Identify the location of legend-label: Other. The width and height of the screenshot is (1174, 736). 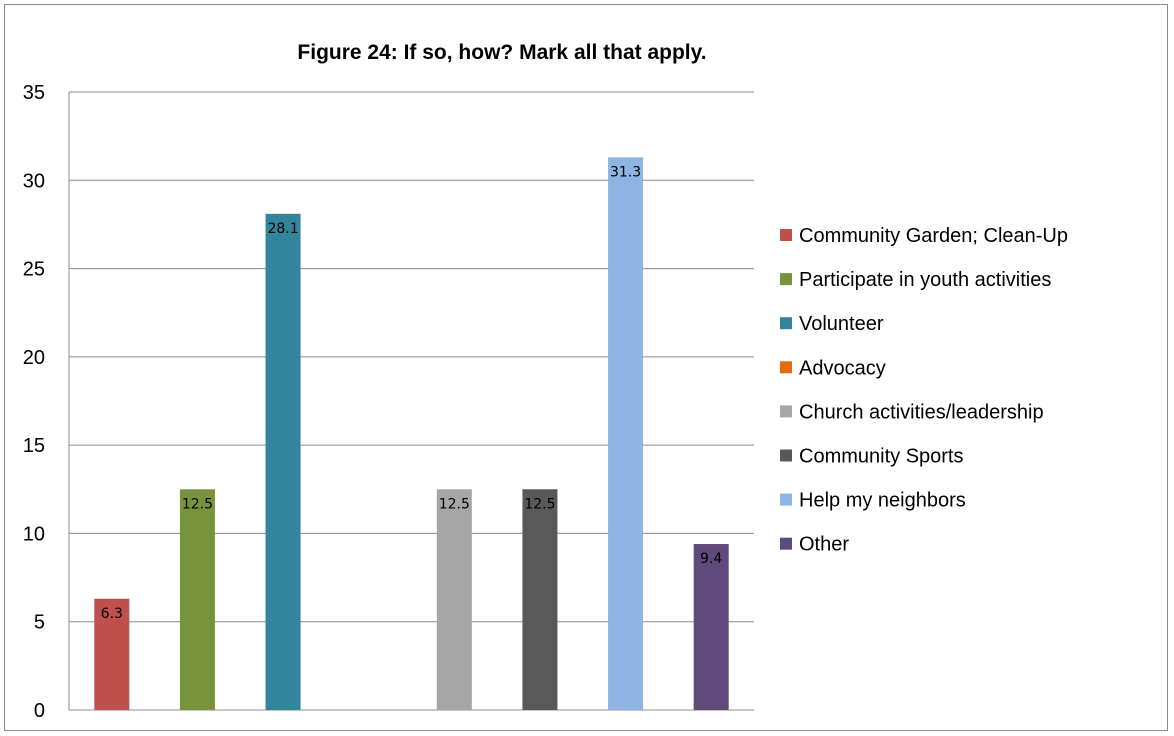
(824, 545).